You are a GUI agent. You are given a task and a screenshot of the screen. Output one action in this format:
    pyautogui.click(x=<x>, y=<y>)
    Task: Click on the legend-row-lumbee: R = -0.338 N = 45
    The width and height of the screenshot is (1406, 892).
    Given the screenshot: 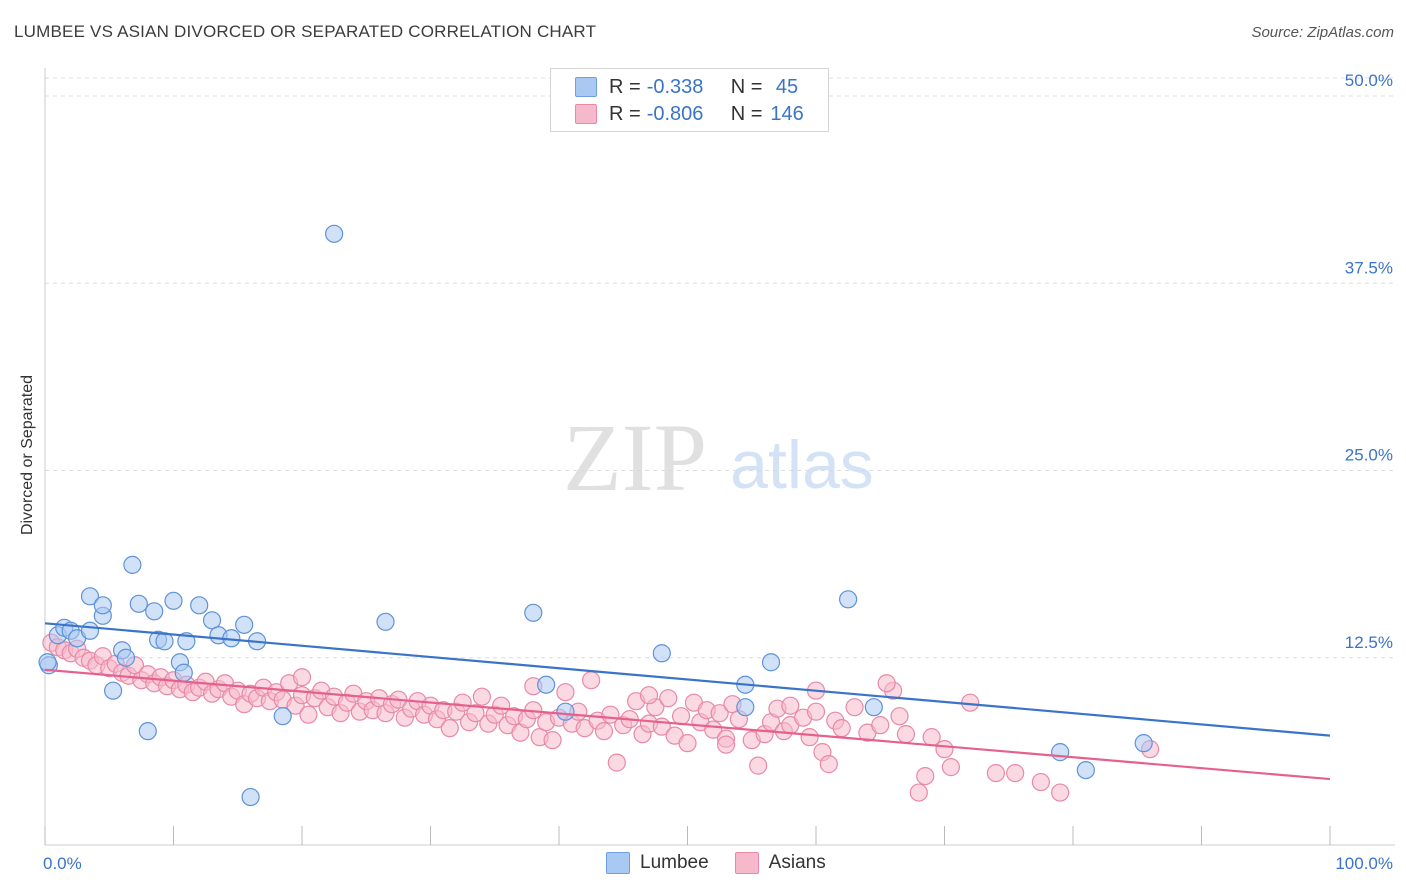 What is the action you would take?
    pyautogui.click(x=686, y=87)
    